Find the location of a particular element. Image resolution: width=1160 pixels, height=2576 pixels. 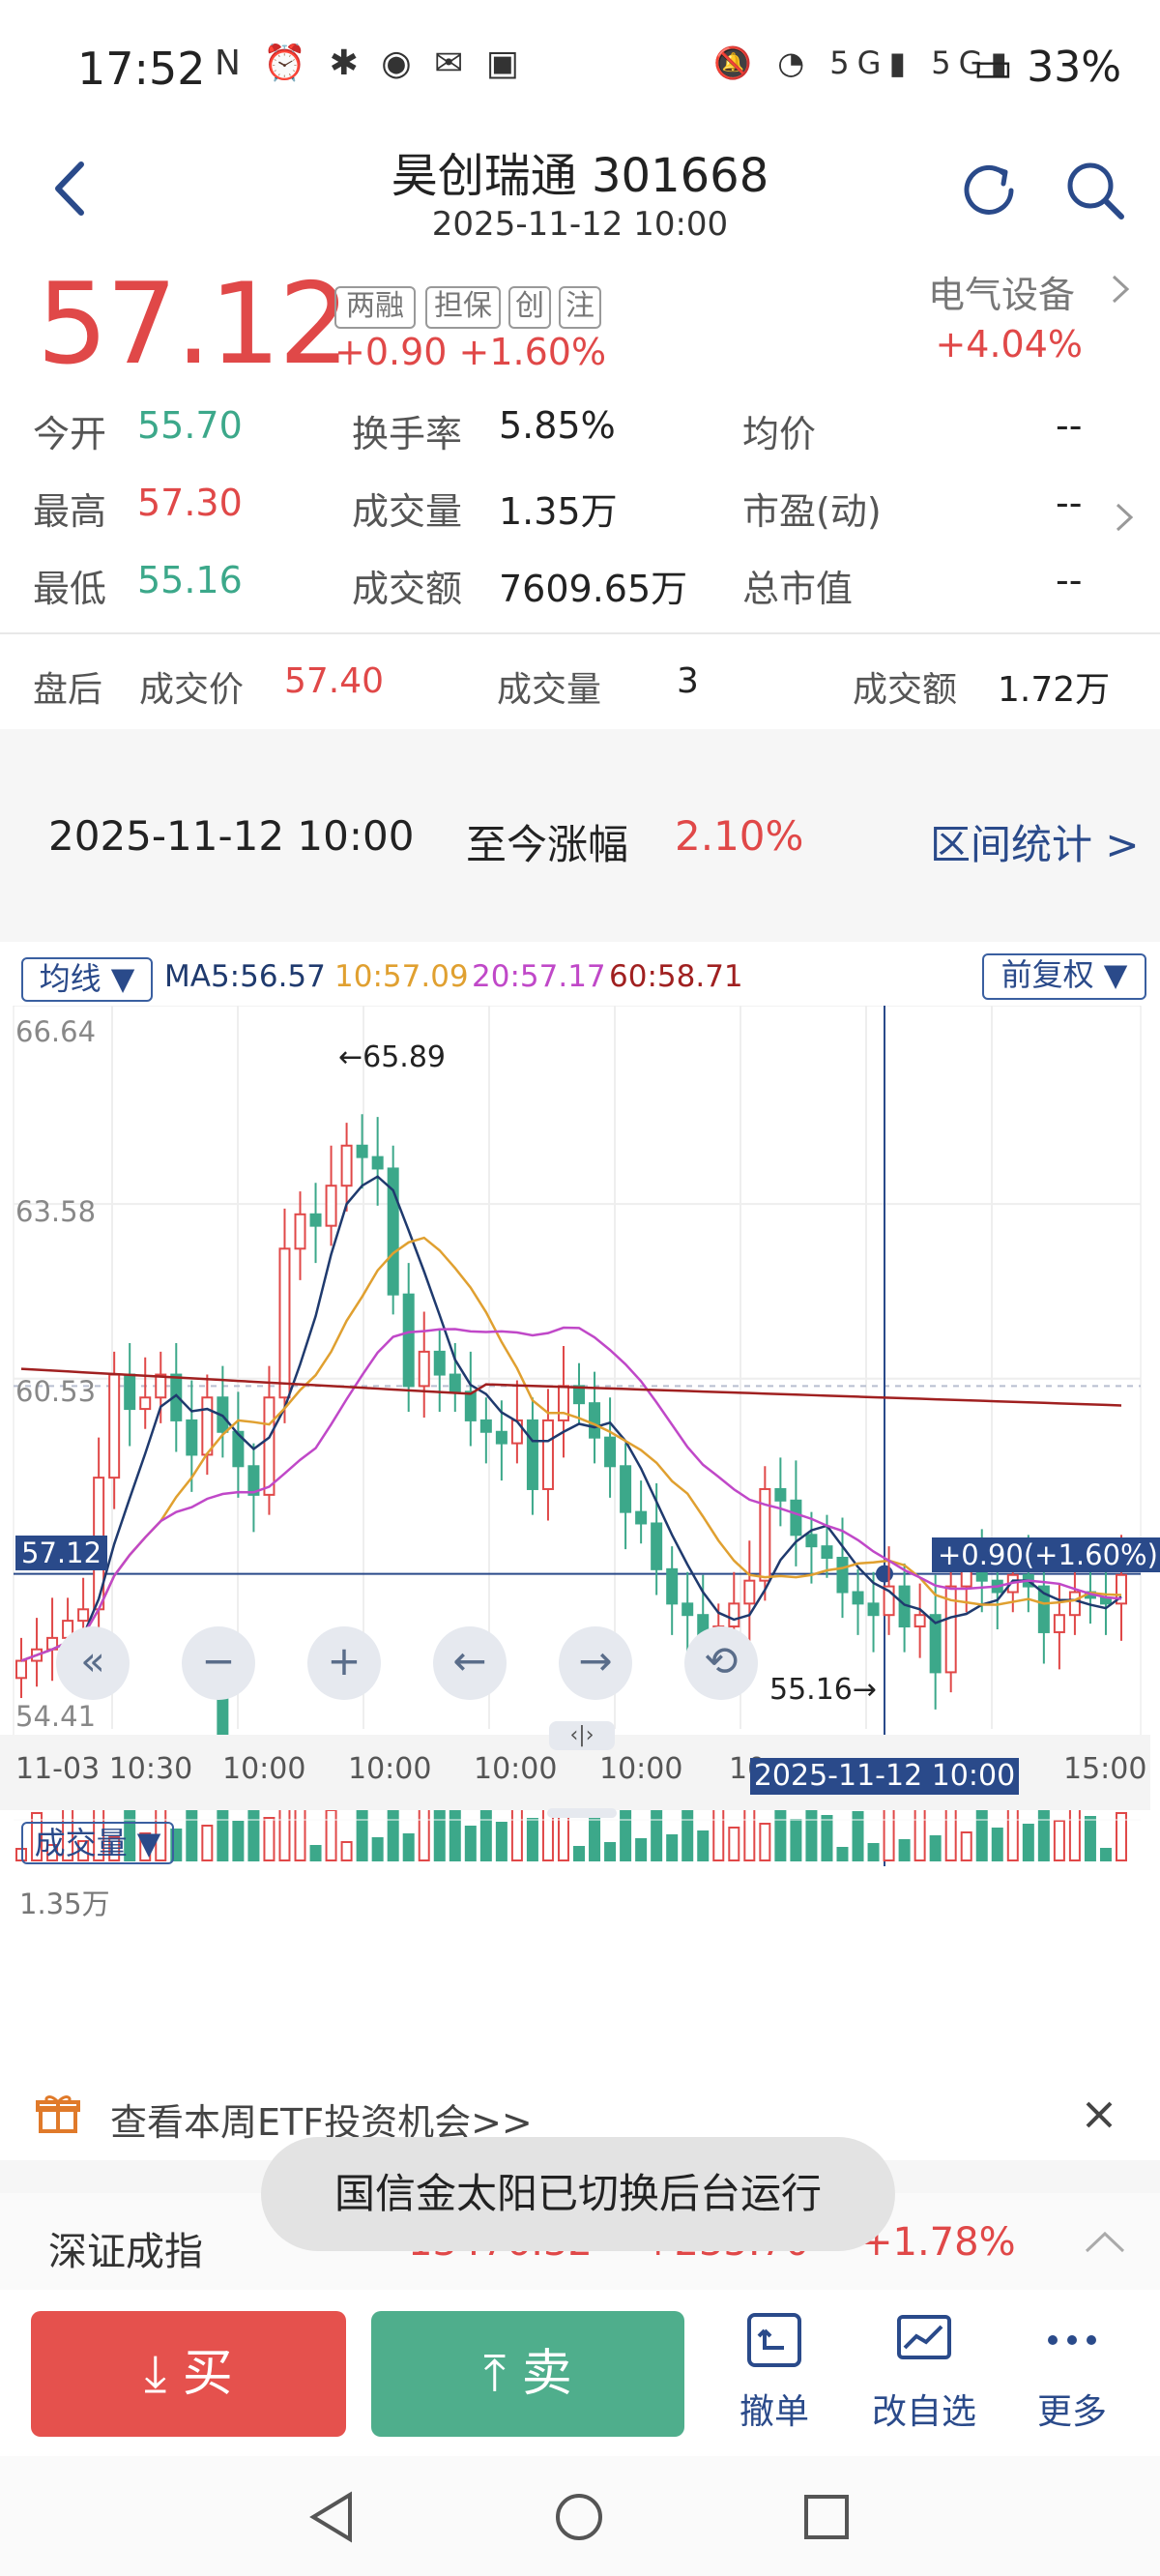

close-icon is located at coordinates (1099, 2114).